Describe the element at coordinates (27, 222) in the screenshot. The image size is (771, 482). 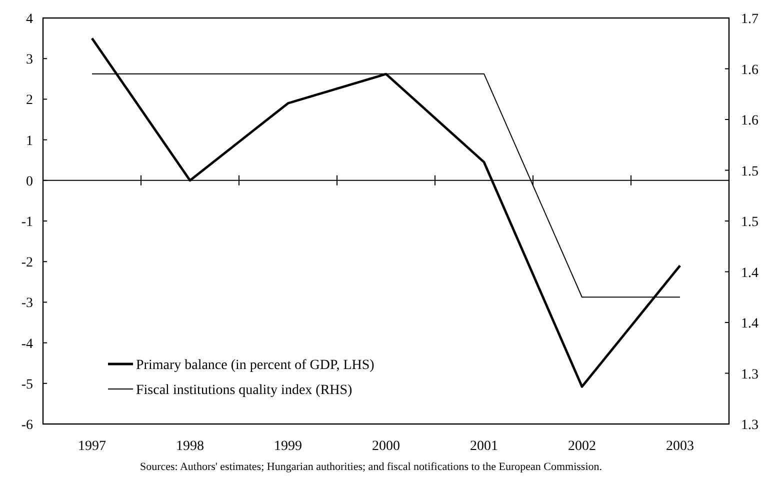
I see `y-tick-label: -1` at that location.